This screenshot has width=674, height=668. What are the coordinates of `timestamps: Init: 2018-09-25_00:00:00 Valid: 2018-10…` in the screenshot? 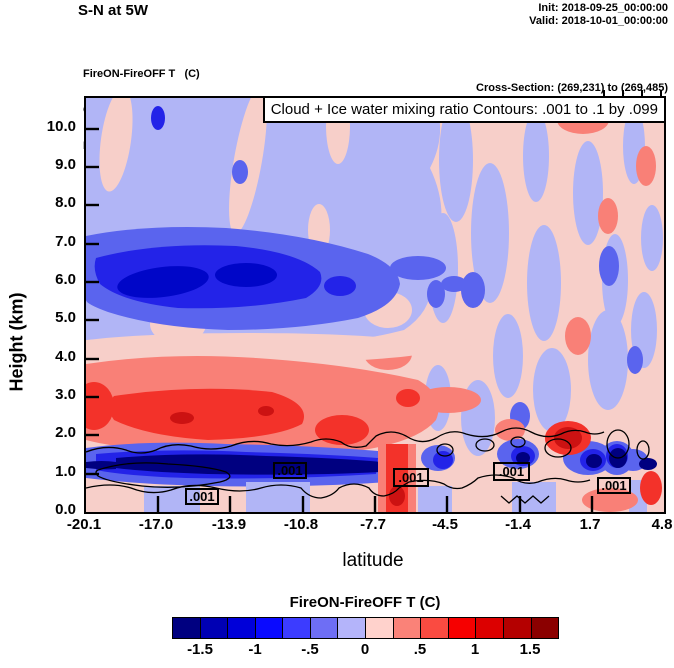 It's located at (598, 15).